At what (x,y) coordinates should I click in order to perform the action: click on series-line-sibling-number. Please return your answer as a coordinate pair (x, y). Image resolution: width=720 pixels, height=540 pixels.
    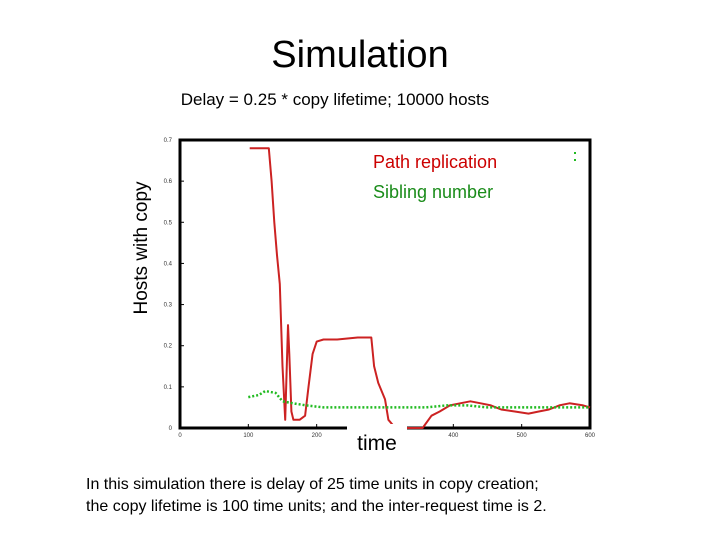
    Looking at the image, I should click on (419, 399).